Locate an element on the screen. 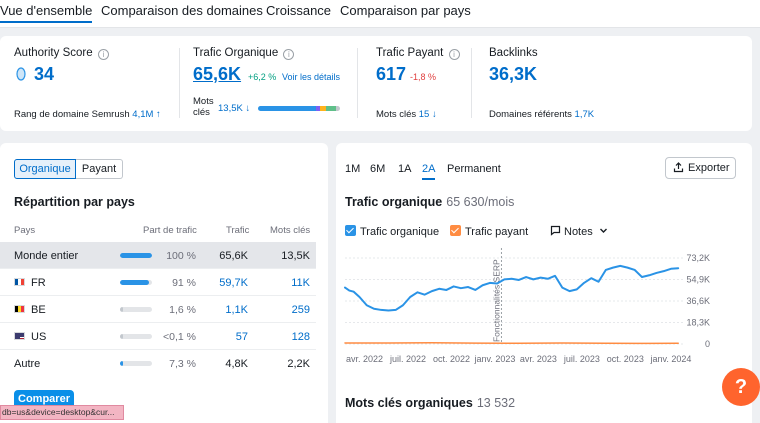 Image resolution: width=760 pixels, height=423 pixels. legend-paid-traffic: Trafic payant is located at coordinates (489, 231).